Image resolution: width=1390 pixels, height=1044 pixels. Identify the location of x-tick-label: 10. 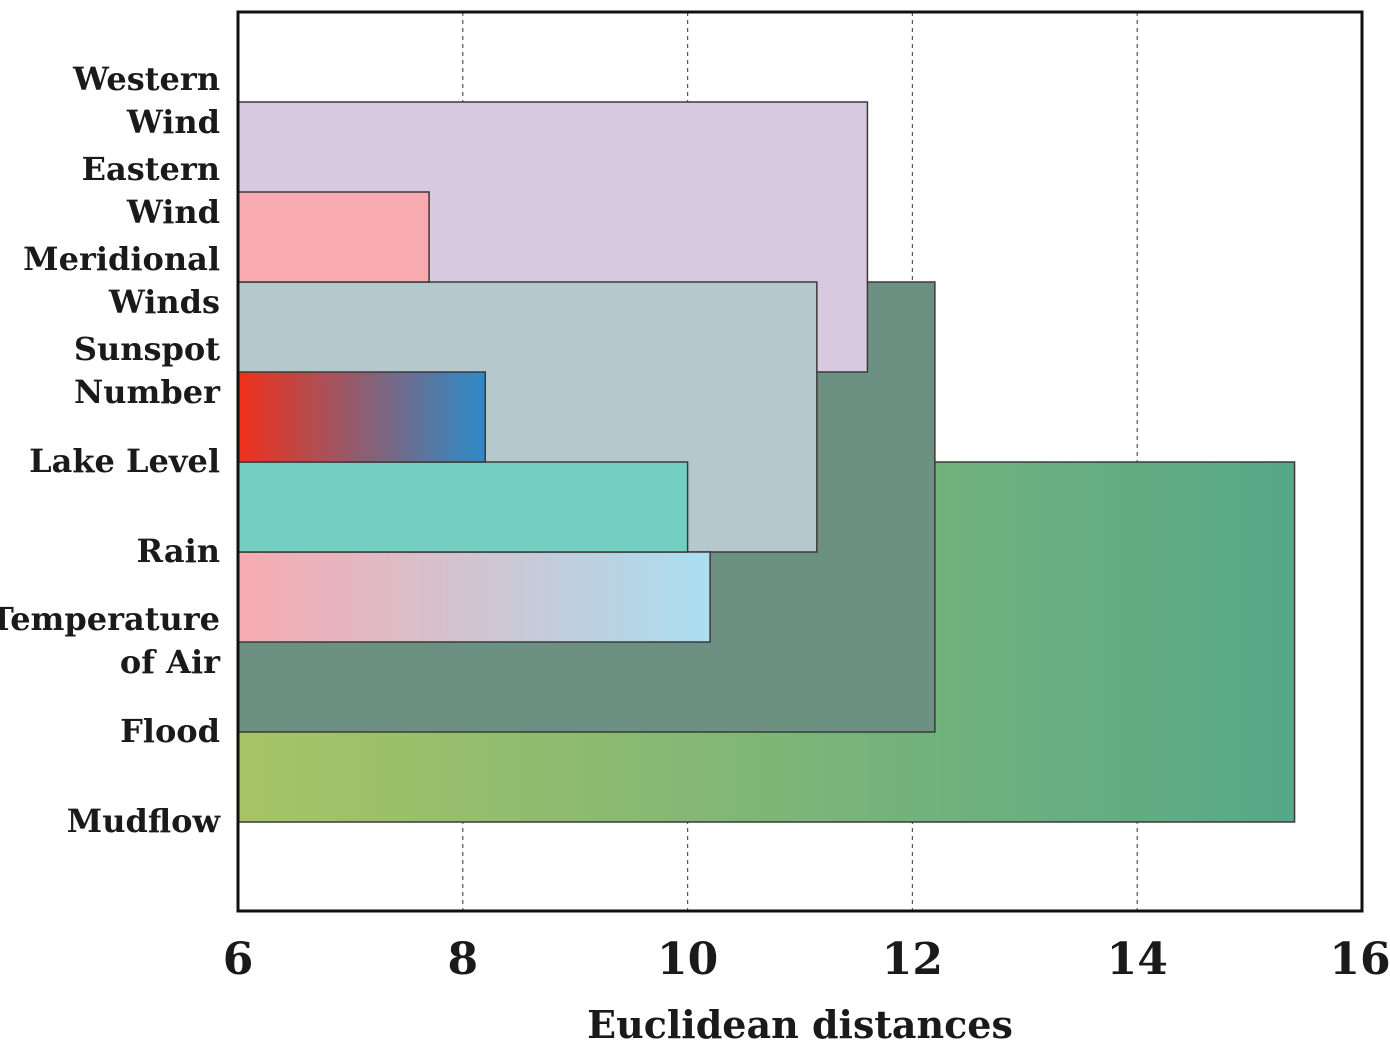
(687, 959).